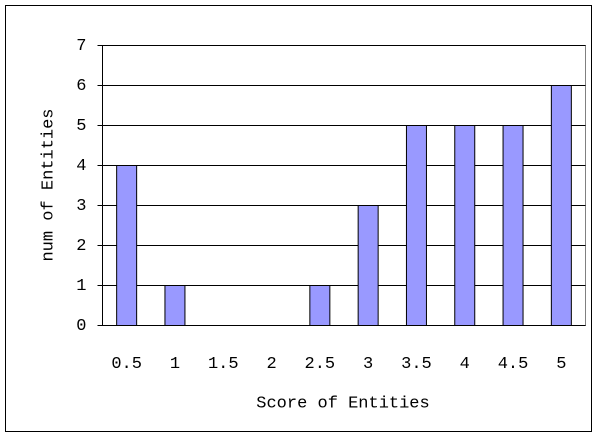  I want to click on x-tick-label: 4, so click(465, 364).